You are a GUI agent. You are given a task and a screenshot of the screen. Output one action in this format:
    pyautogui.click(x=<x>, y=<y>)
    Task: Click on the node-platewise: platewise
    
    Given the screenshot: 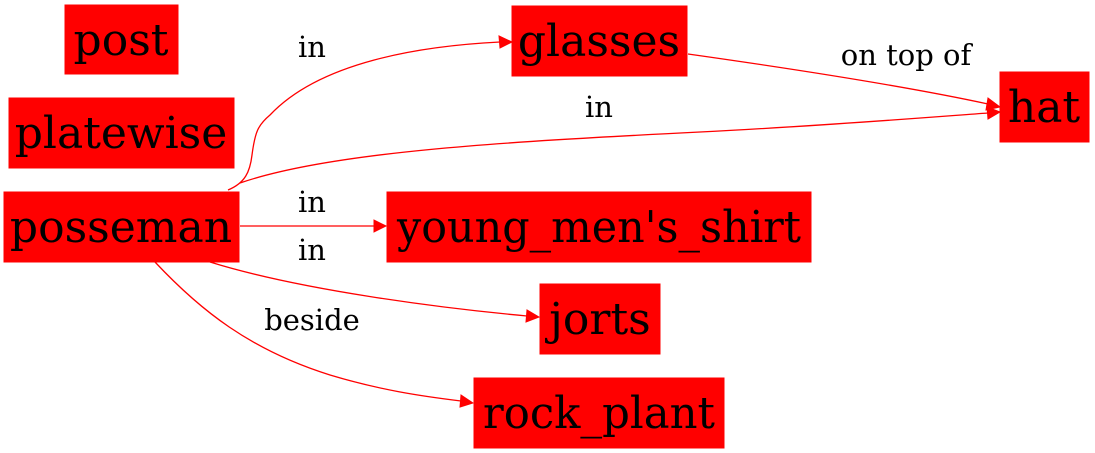 What is the action you would take?
    pyautogui.click(x=121, y=133)
    